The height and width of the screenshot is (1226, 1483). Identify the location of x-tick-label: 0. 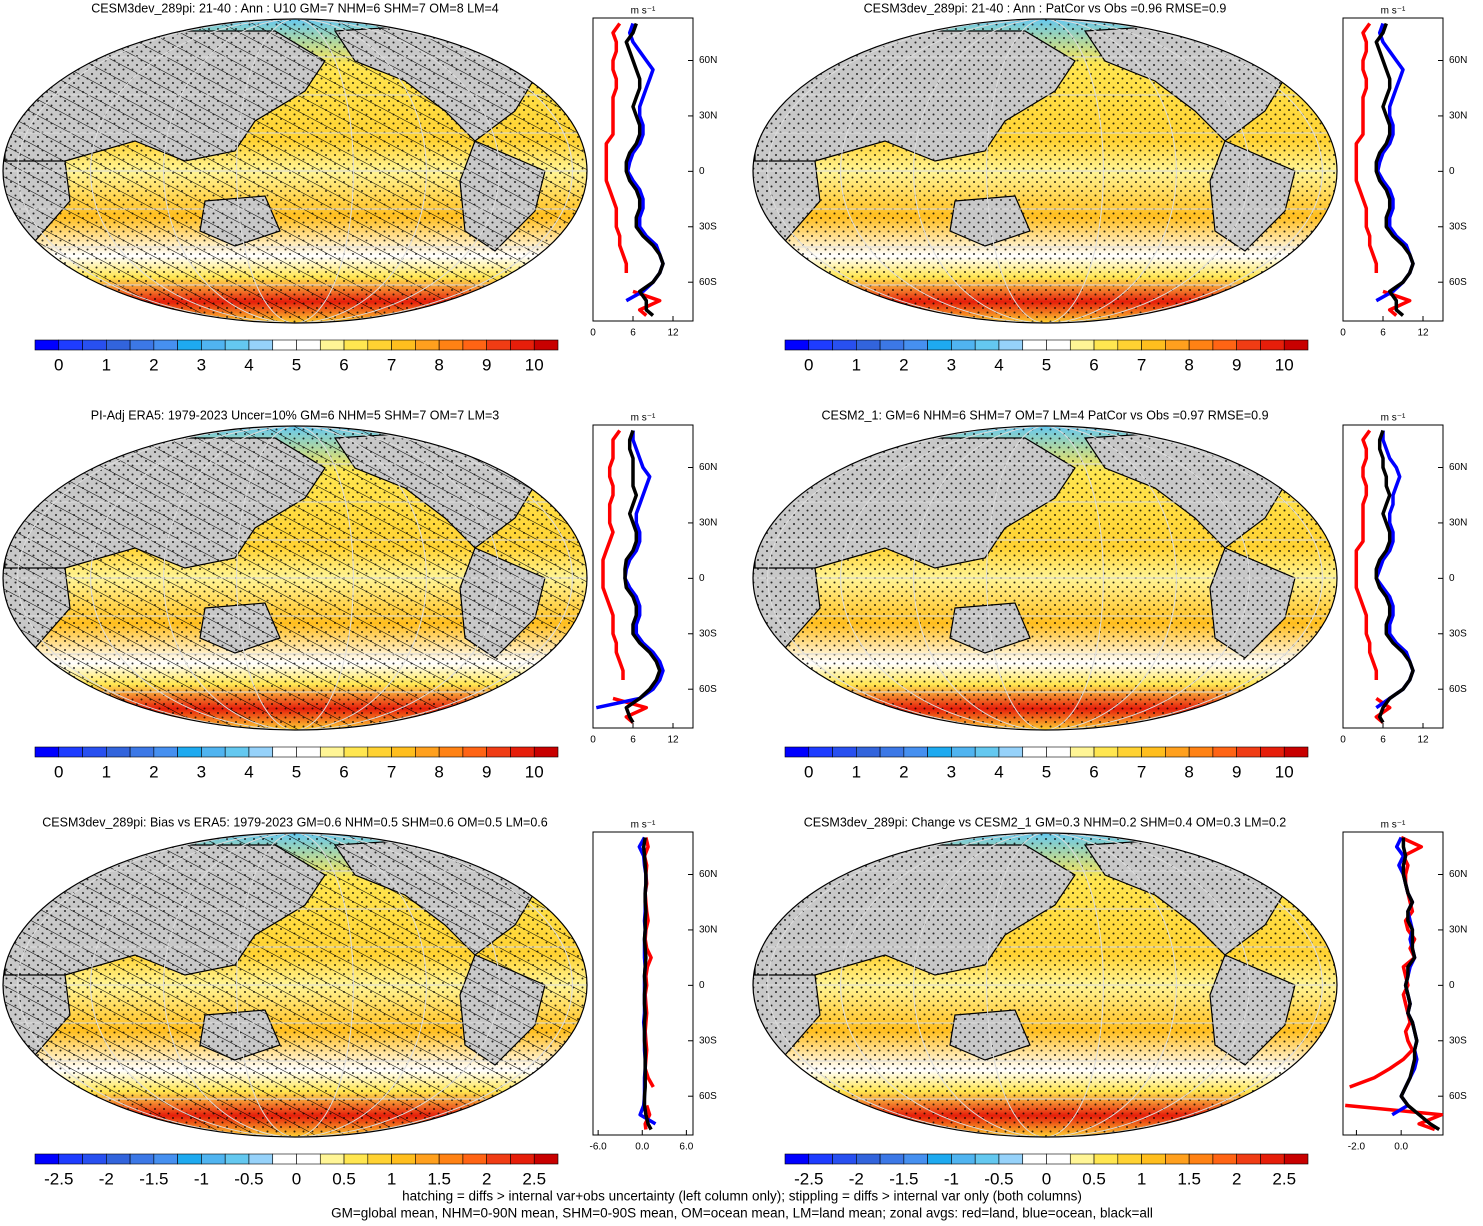
(593, 740).